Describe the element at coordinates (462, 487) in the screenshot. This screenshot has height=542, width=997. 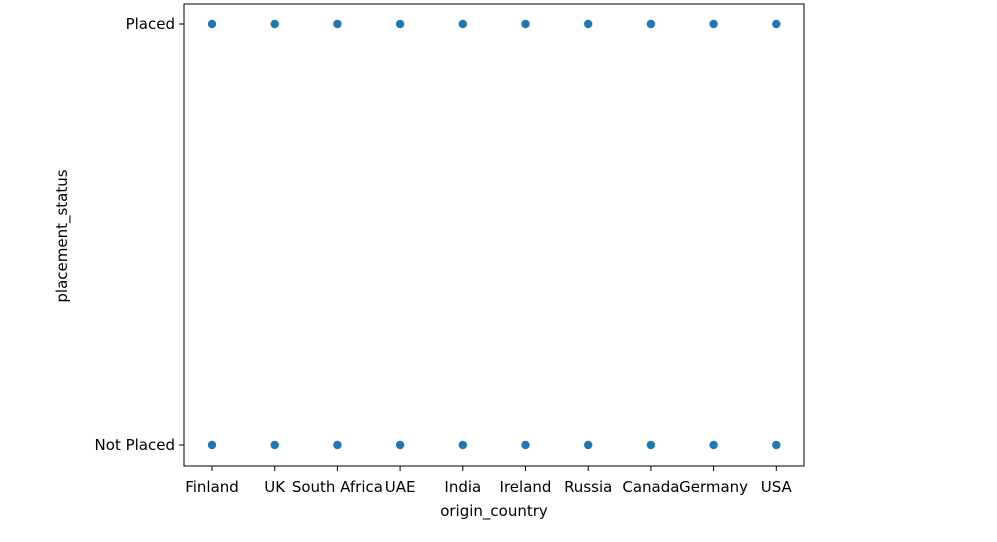
I see `x-tick-label: India` at that location.